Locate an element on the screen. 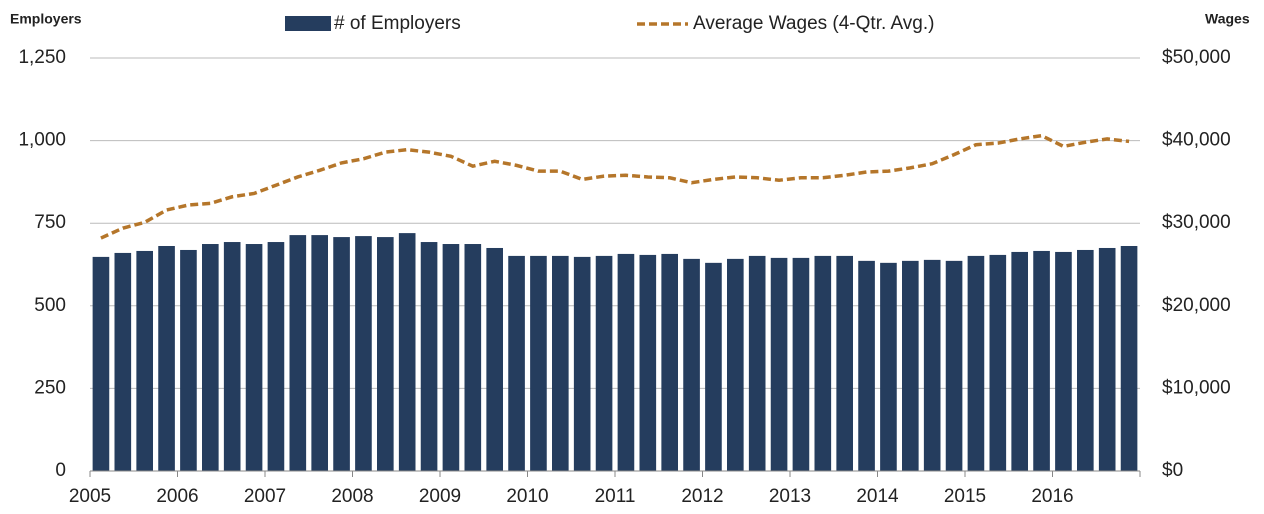 Image resolution: width=1264 pixels, height=514 pixels. y-tick-label: 1,000 is located at coordinates (42, 140).